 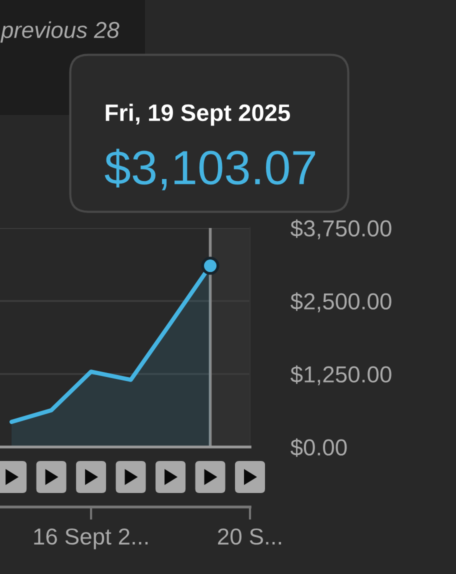 What do you see at coordinates (341, 229) in the screenshot?
I see `y-tick-label: $3,750.00` at bounding box center [341, 229].